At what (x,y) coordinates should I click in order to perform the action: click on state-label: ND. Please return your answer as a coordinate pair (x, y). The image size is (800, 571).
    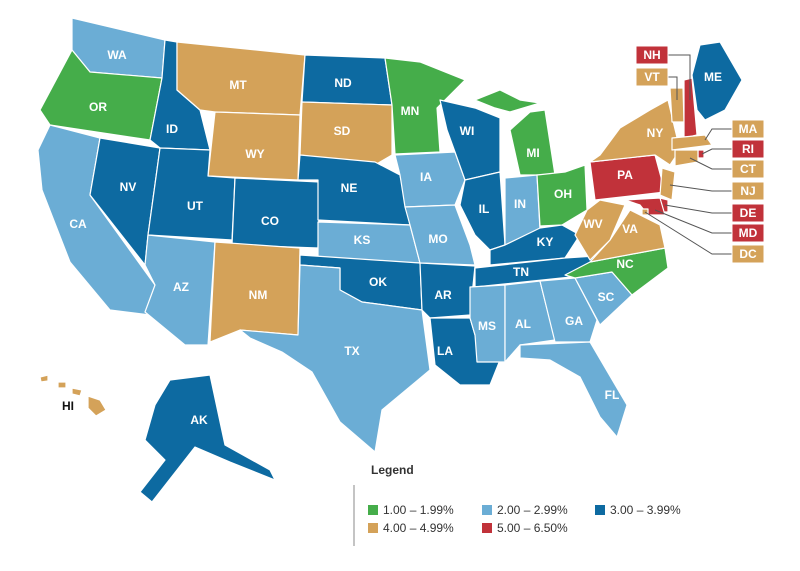
    Looking at the image, I should click on (343, 83).